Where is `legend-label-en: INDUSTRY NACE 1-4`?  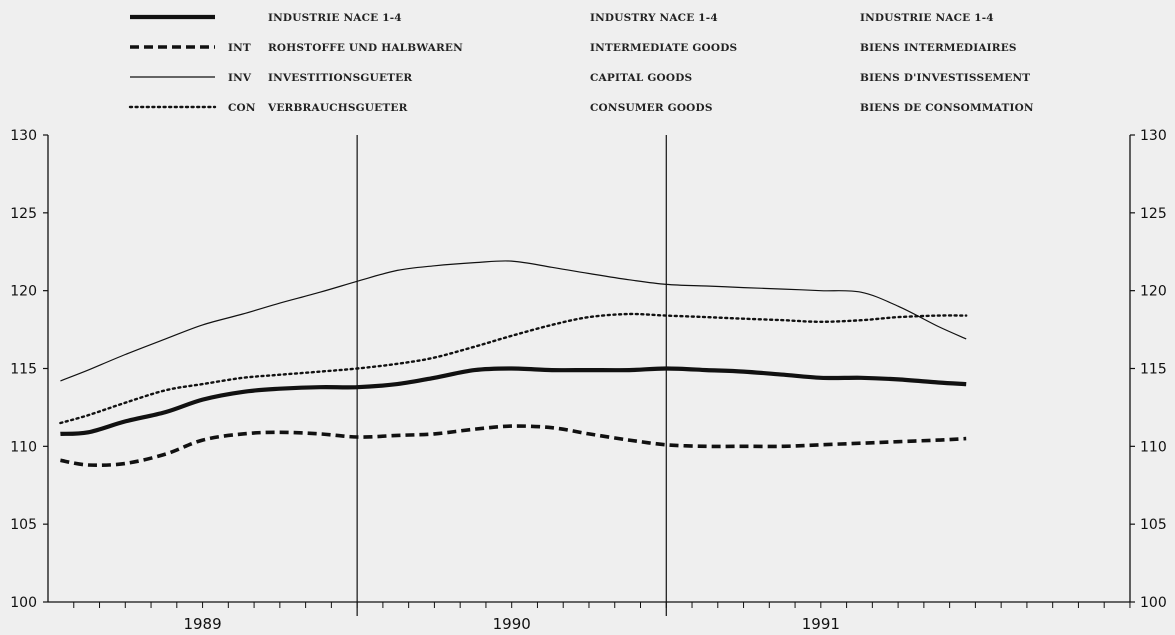
legend-label-en: INDUSTRY NACE 1-4 is located at coordinates (654, 18).